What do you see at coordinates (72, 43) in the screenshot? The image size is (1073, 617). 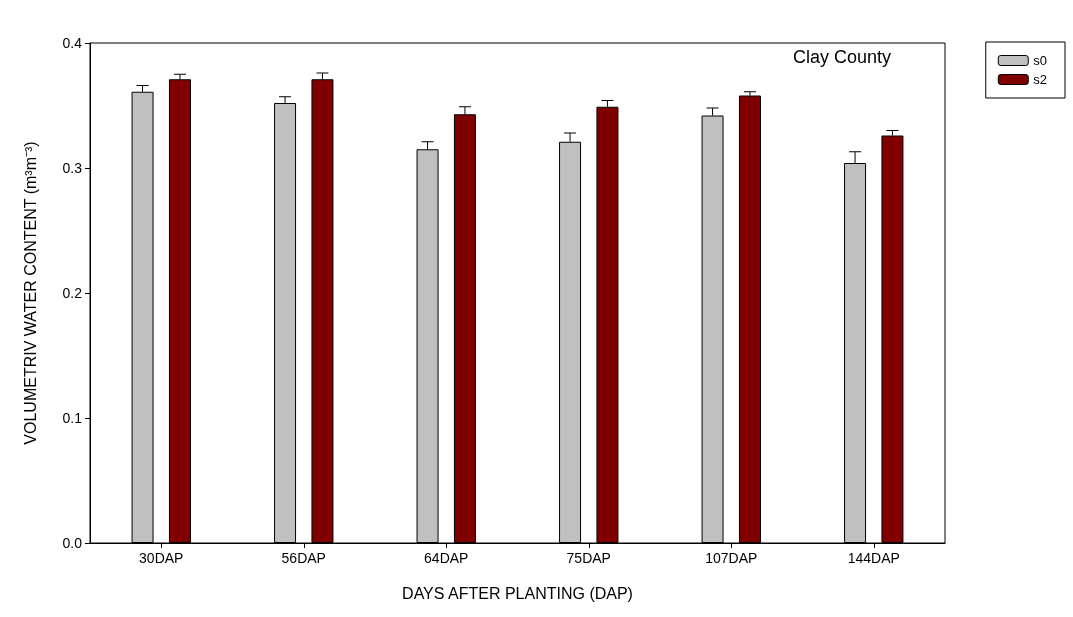 I see `y-tick-label: 0.4` at bounding box center [72, 43].